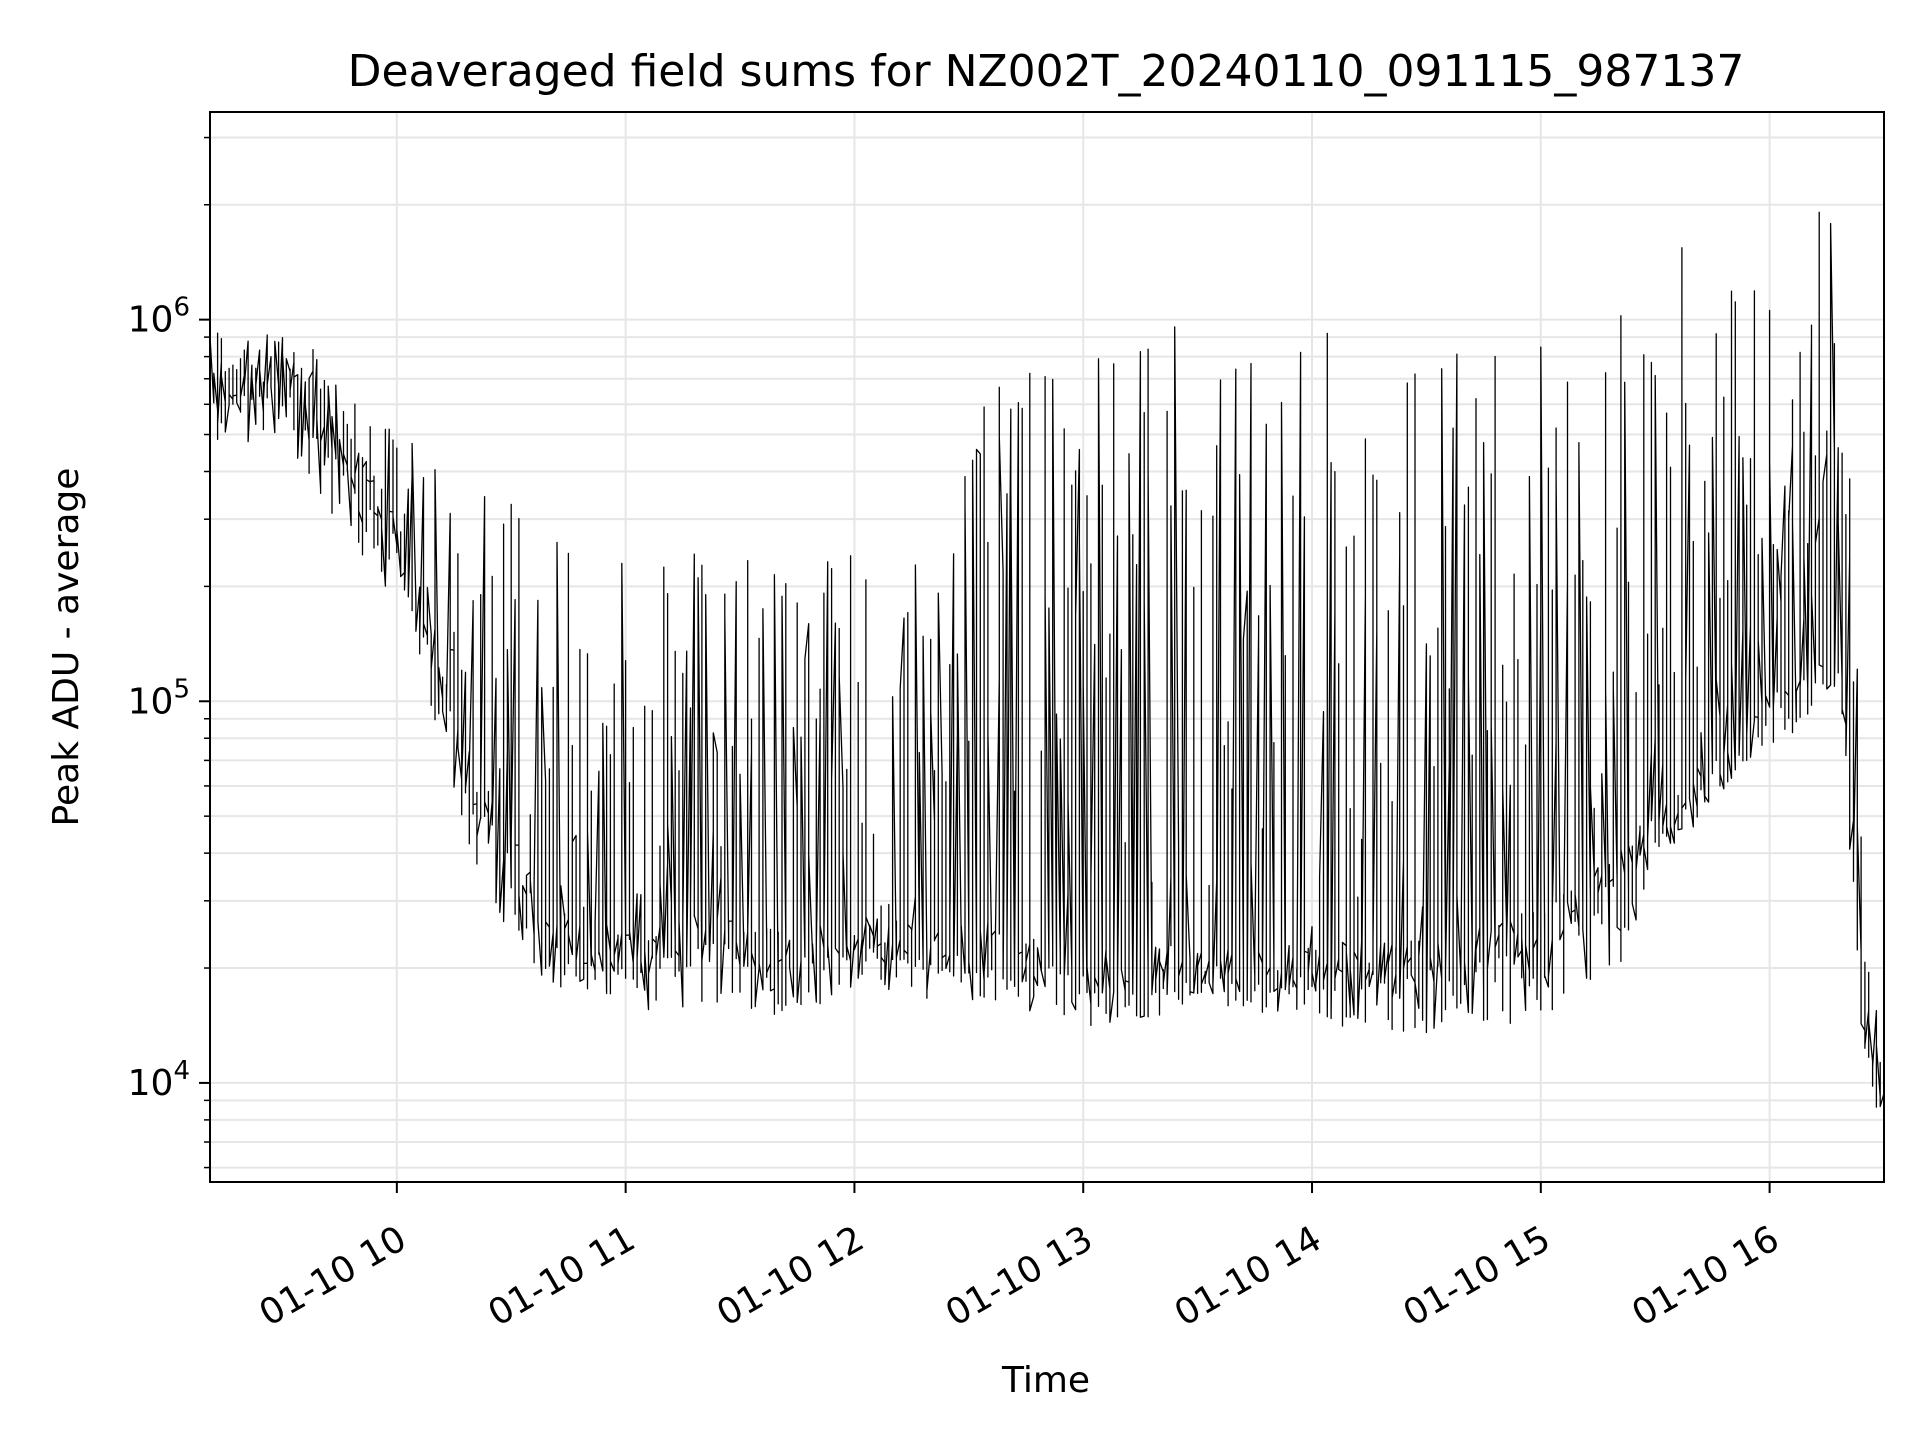  Describe the element at coordinates (169, 652) in the screenshot. I see `y-axis-ticks: 10⁴ 10⁵ 10⁶` at that location.